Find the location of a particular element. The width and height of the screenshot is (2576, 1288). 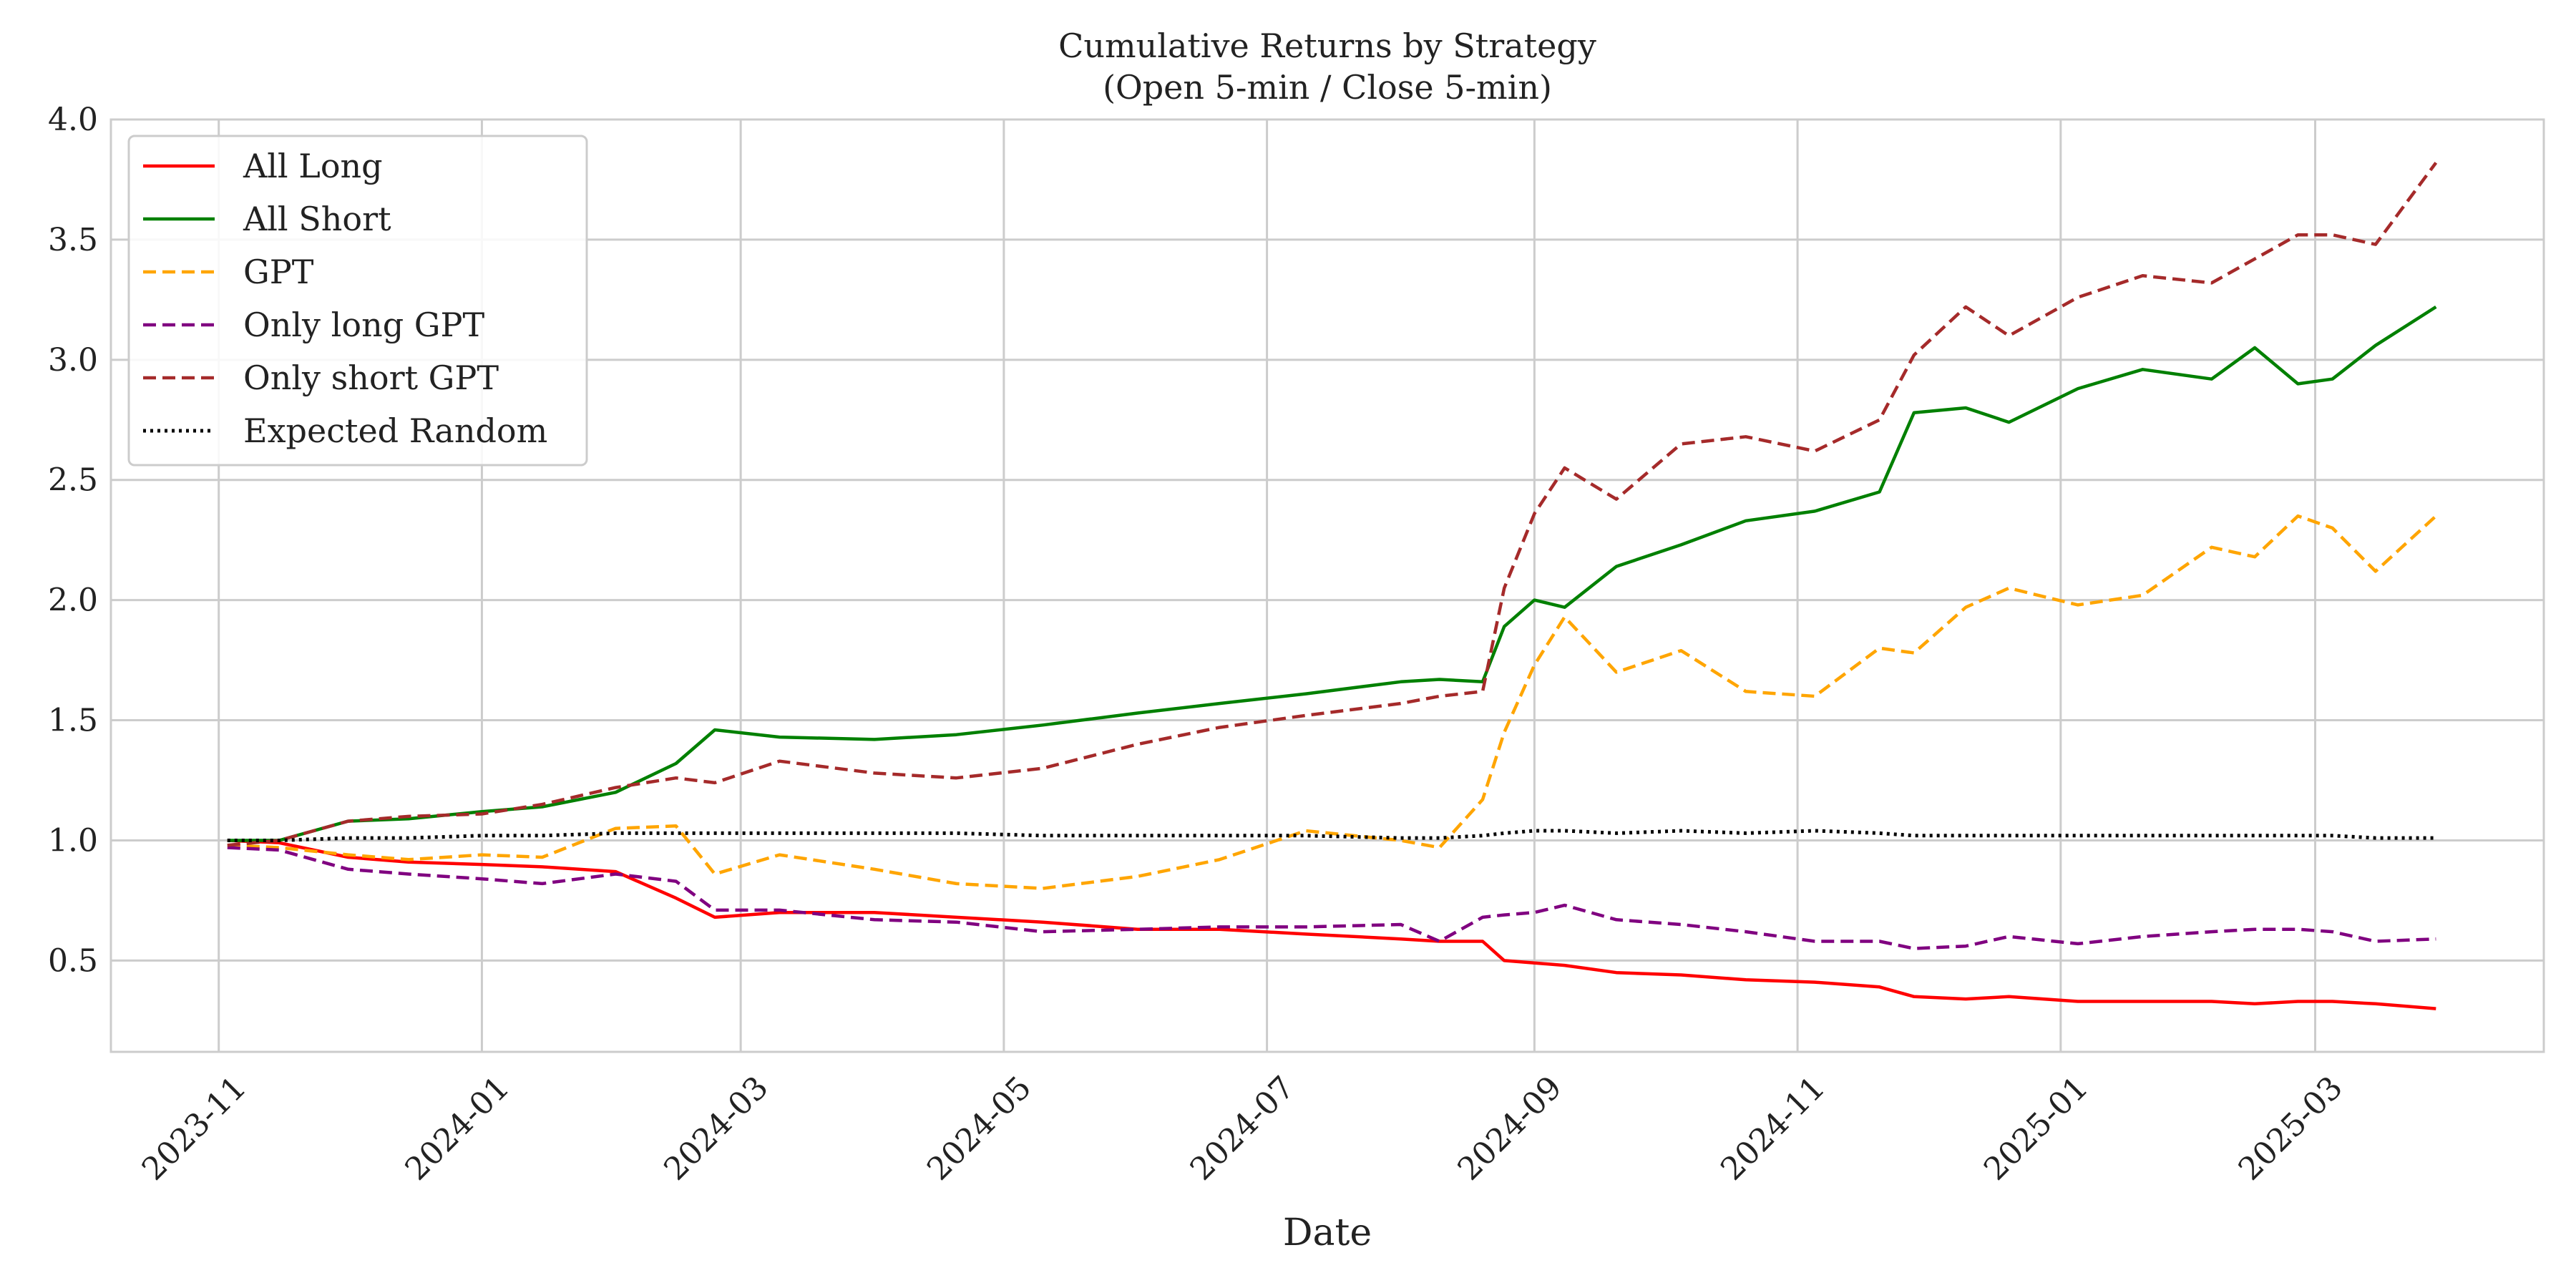

legend-box is located at coordinates (357, 301).